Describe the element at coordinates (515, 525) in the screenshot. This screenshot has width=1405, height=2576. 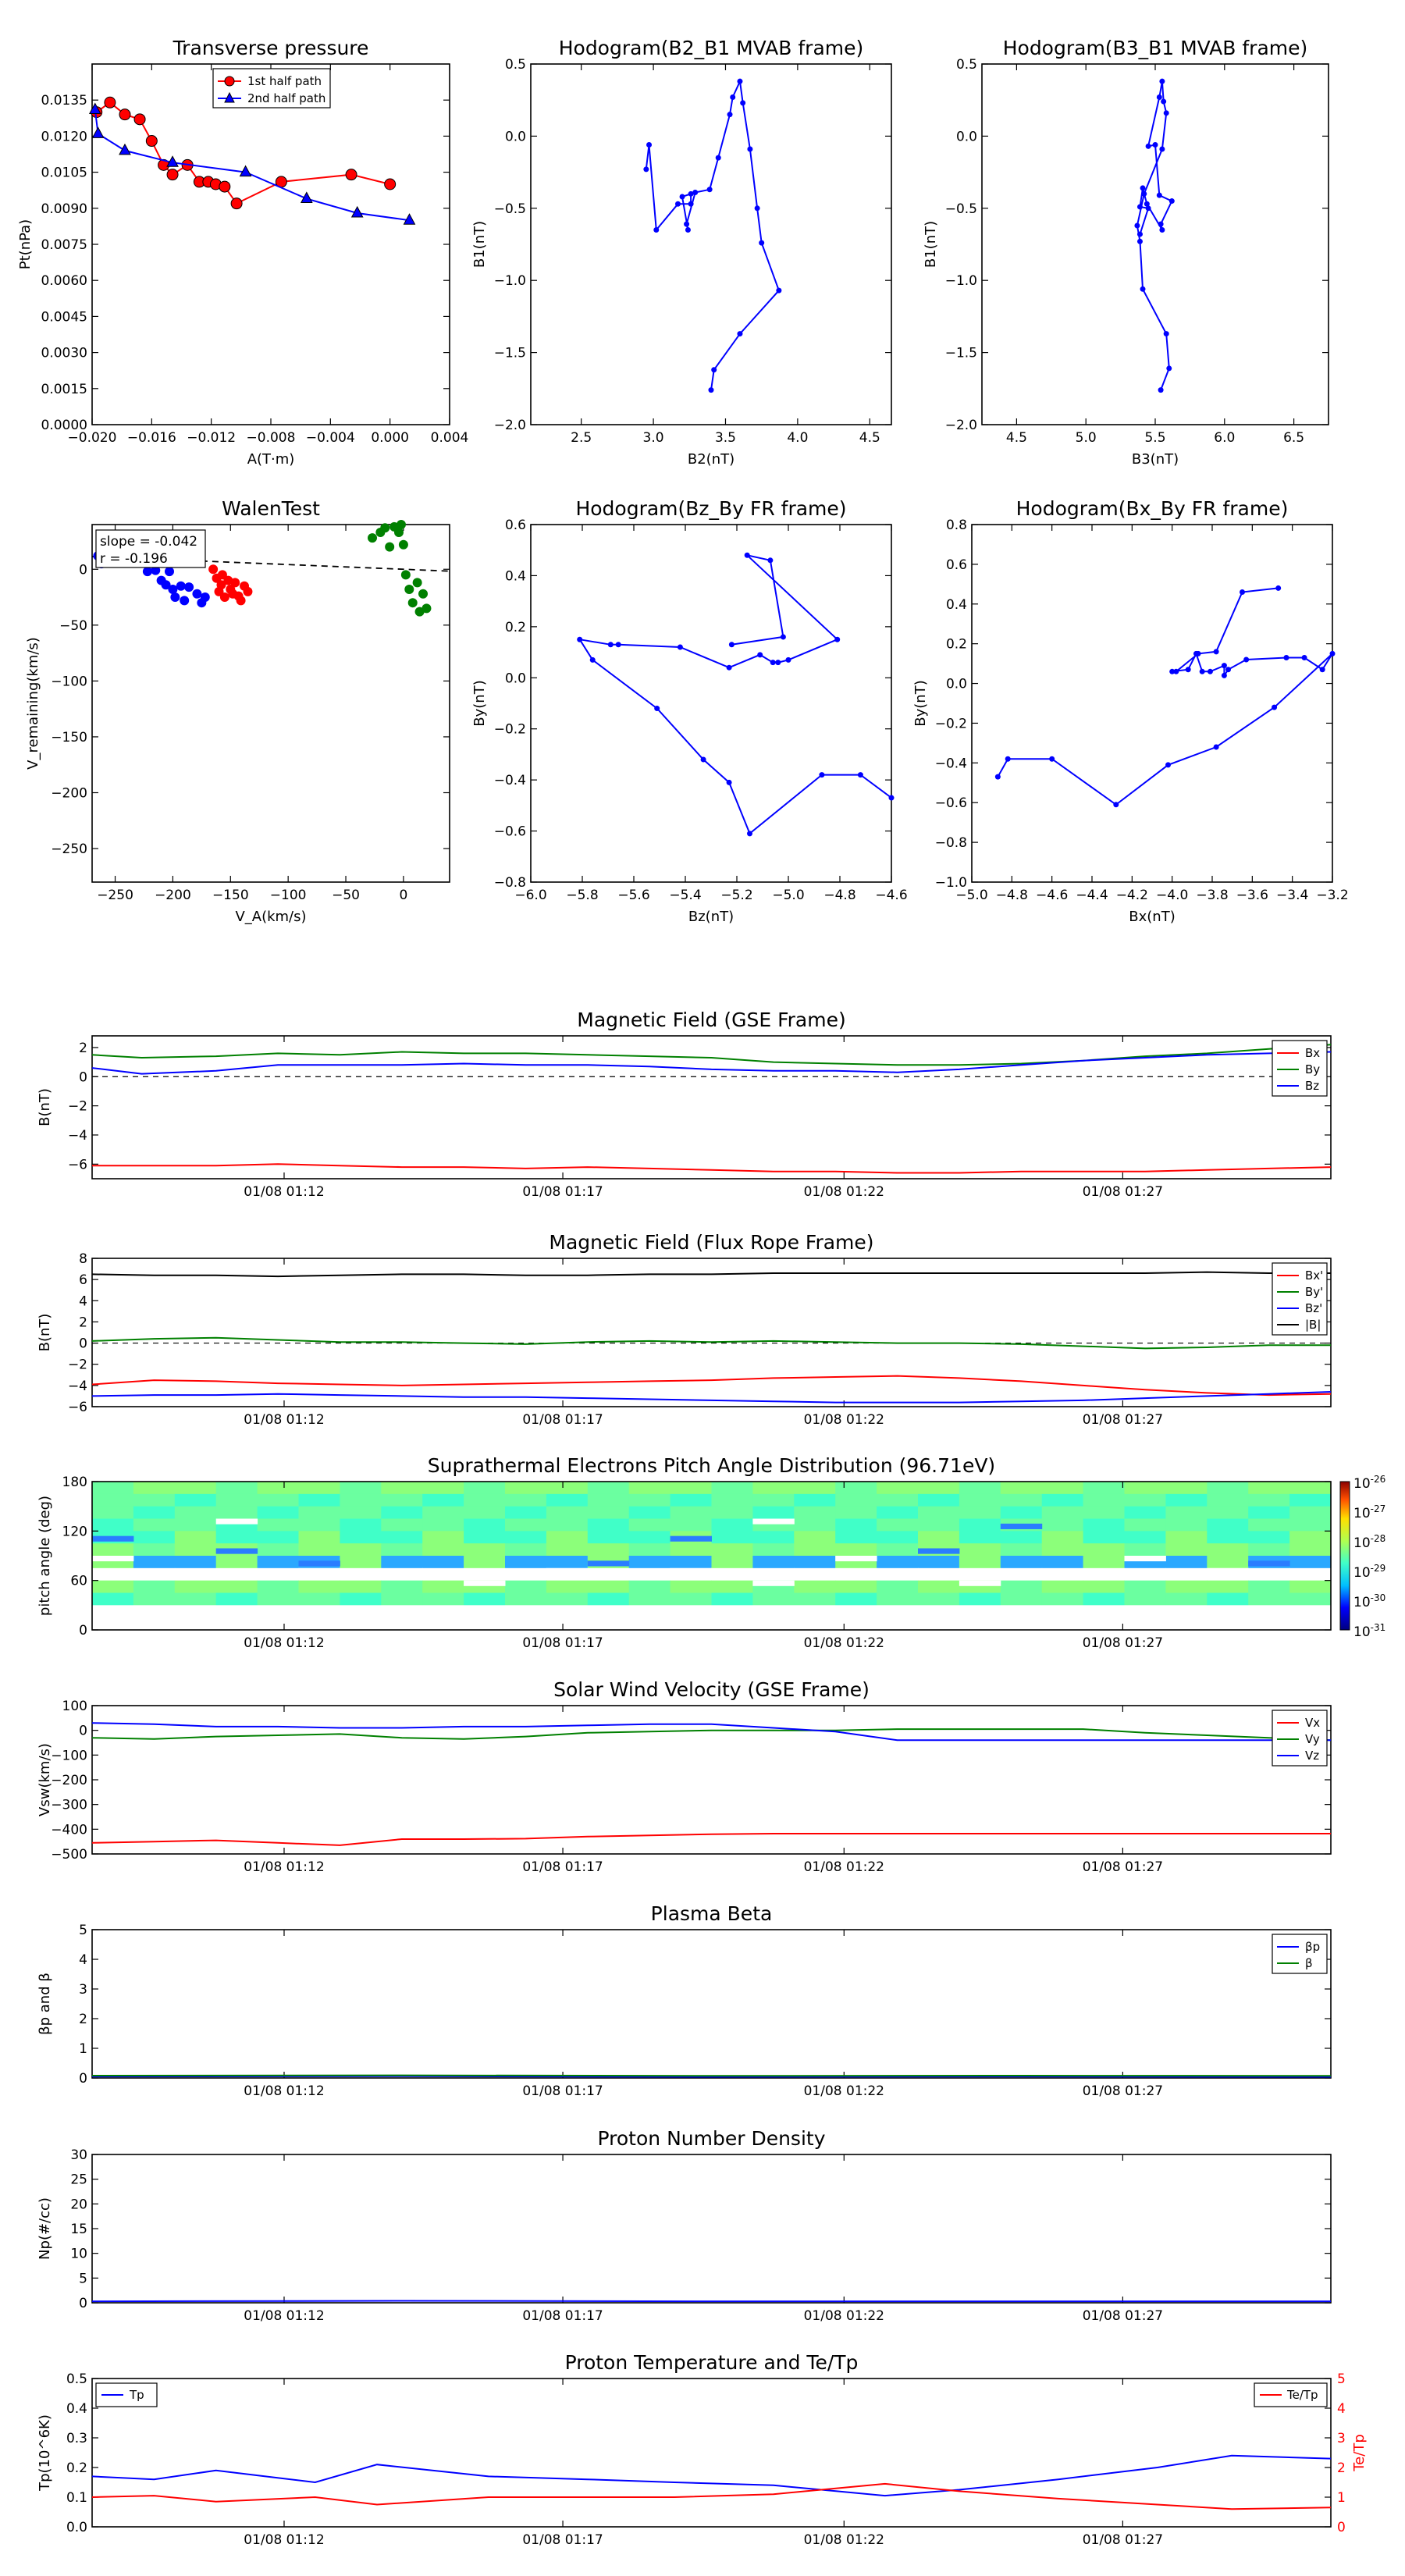
I see `y-tick-label: 0.6` at that location.